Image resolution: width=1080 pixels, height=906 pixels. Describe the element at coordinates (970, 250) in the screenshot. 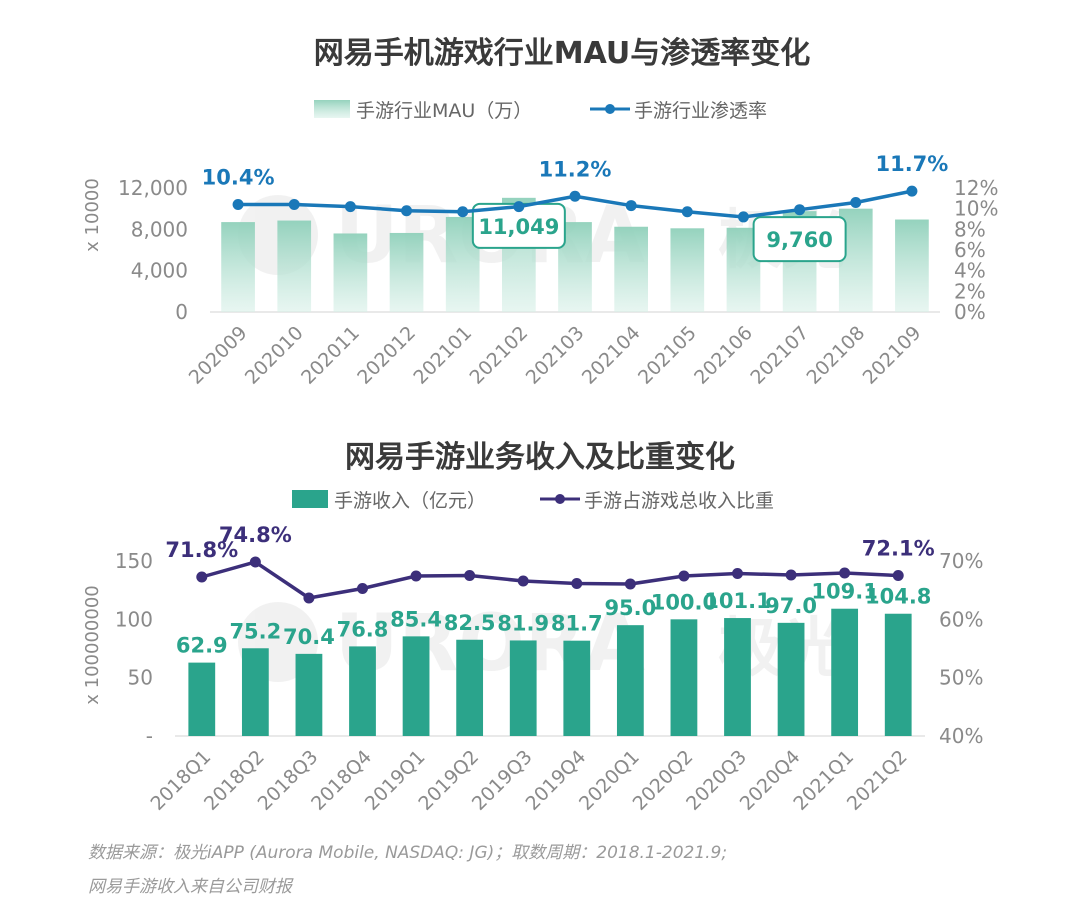

I see `y2-tick-label: 6%` at that location.